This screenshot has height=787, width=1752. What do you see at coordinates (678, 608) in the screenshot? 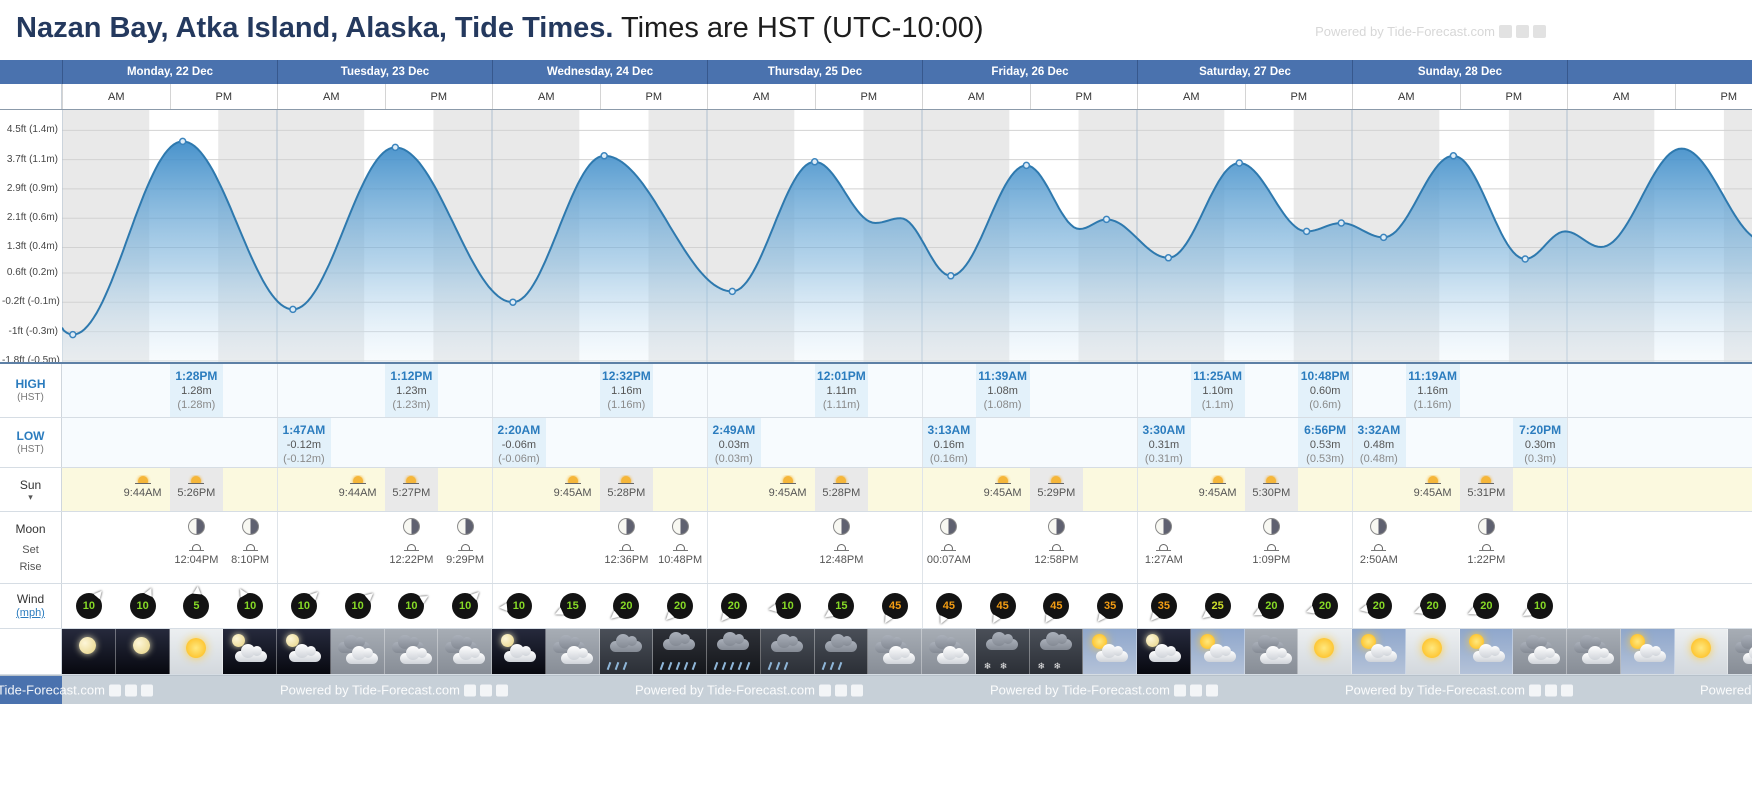
I see `wind-speed-badge: 20` at bounding box center [678, 608].